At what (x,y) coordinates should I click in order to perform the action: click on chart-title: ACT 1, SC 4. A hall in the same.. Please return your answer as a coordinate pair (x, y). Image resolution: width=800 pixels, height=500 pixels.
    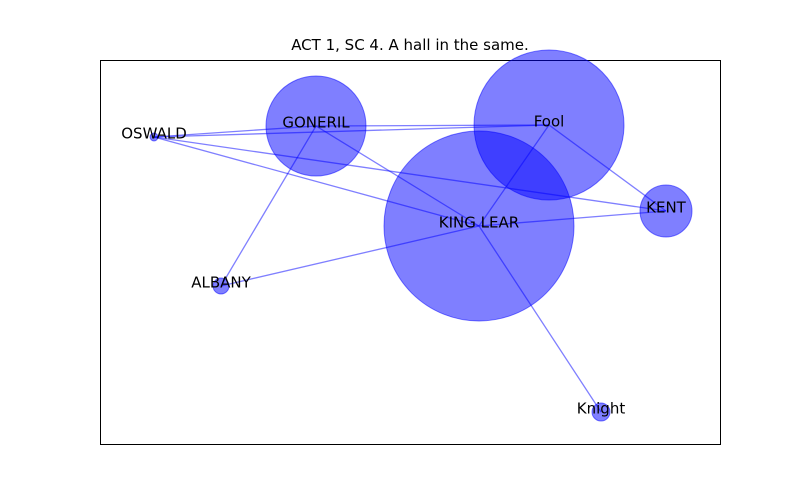
    Looking at the image, I should click on (410, 45).